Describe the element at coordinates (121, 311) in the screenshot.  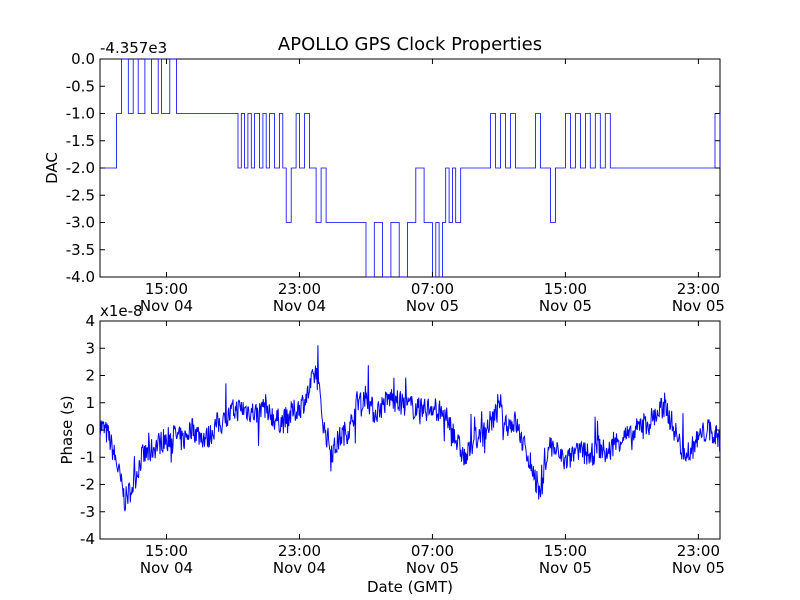
I see `phase-offset-label: x1e-8` at that location.